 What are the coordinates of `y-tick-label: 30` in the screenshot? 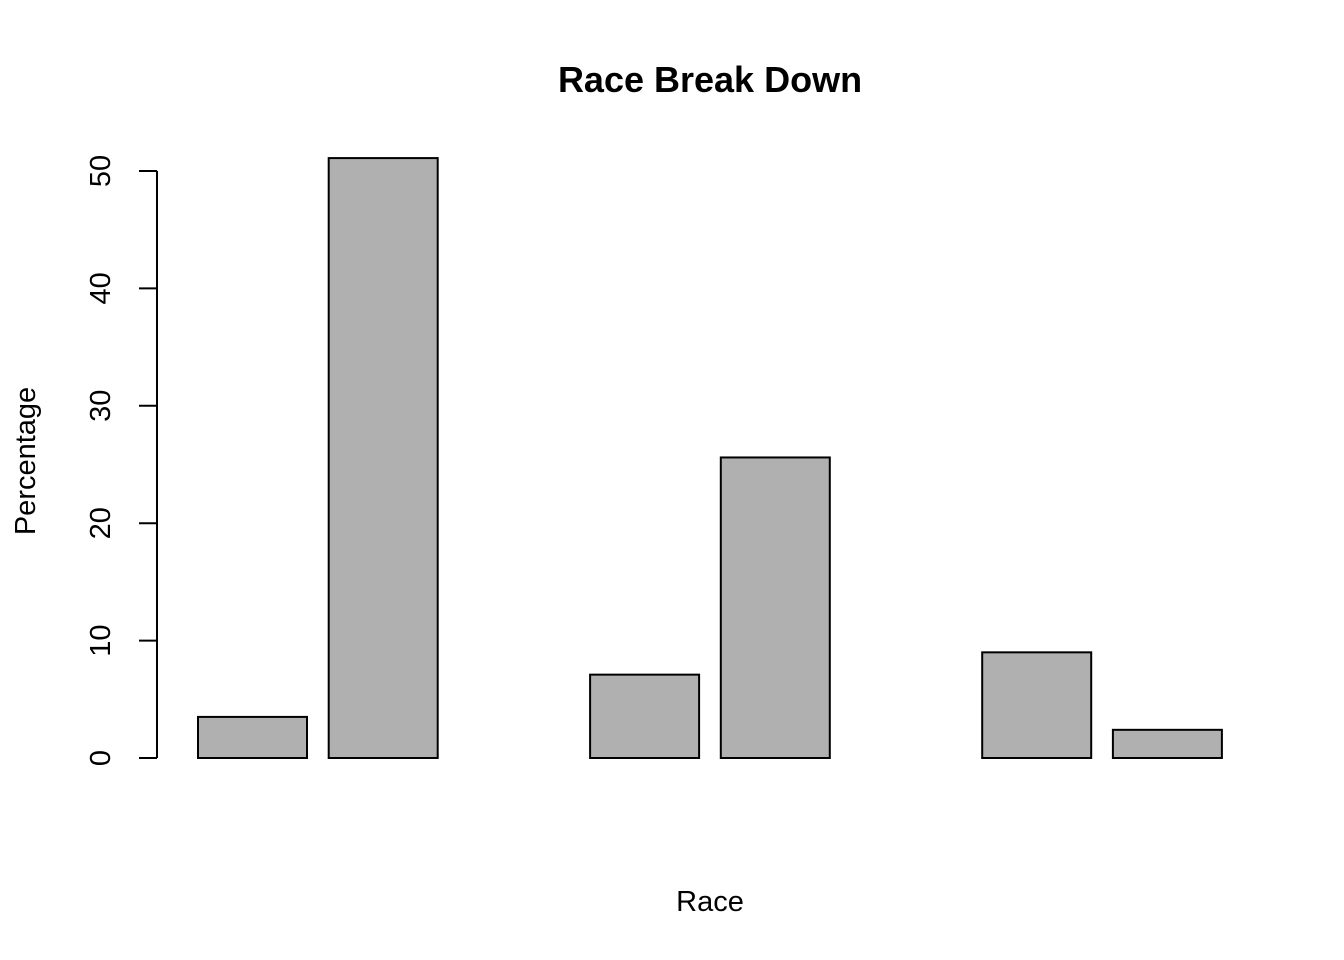 It's located at (101, 406).